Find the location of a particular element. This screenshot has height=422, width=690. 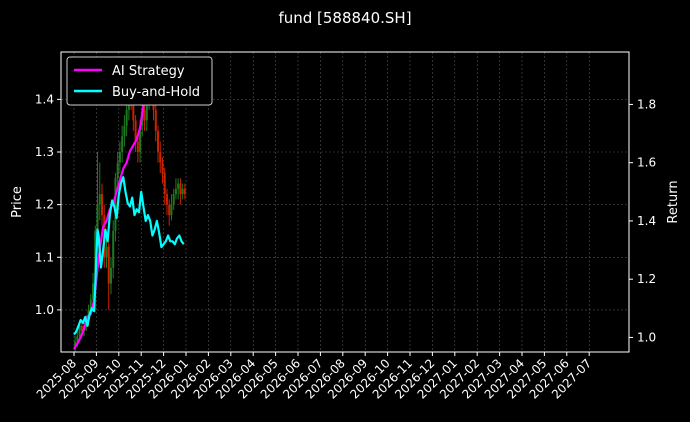

right-axis-label: Return is located at coordinates (673, 201).